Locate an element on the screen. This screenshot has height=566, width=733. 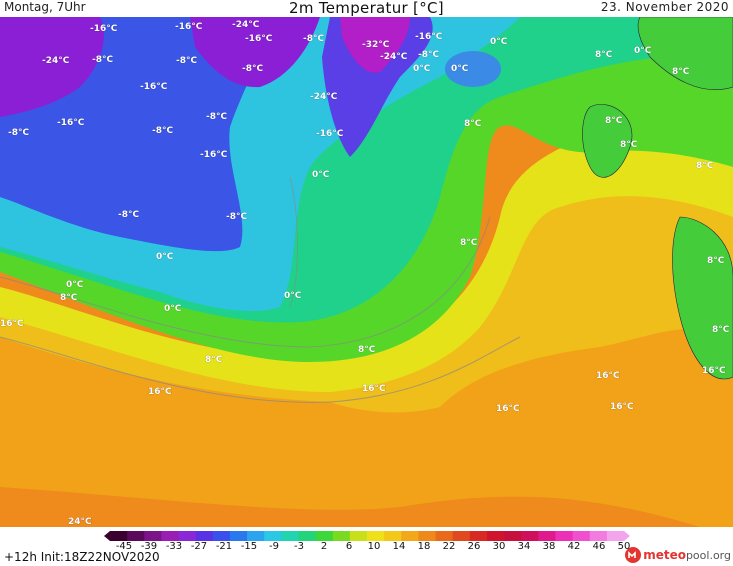
logo-text-main: meteo is located at coordinates (664, 555).